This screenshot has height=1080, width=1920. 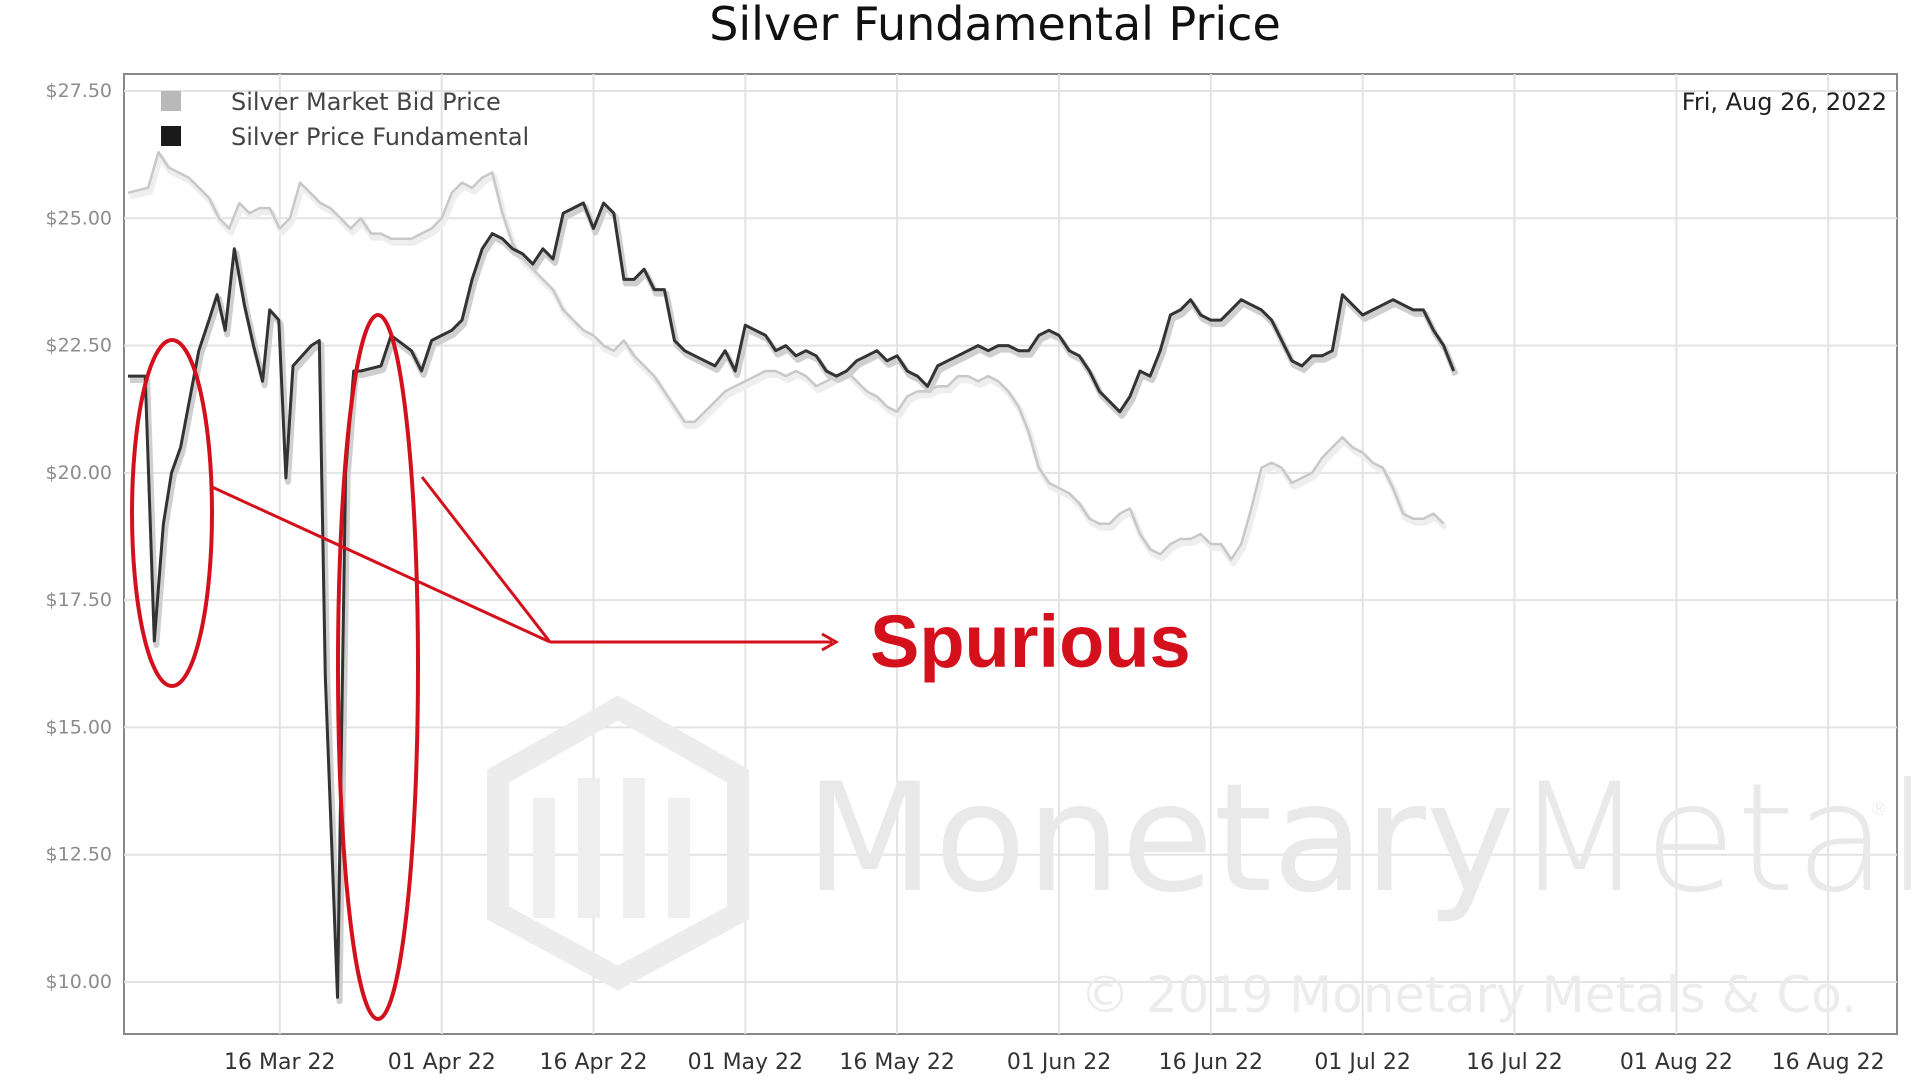 I want to click on y-tick-label: $27.50, so click(x=79, y=91).